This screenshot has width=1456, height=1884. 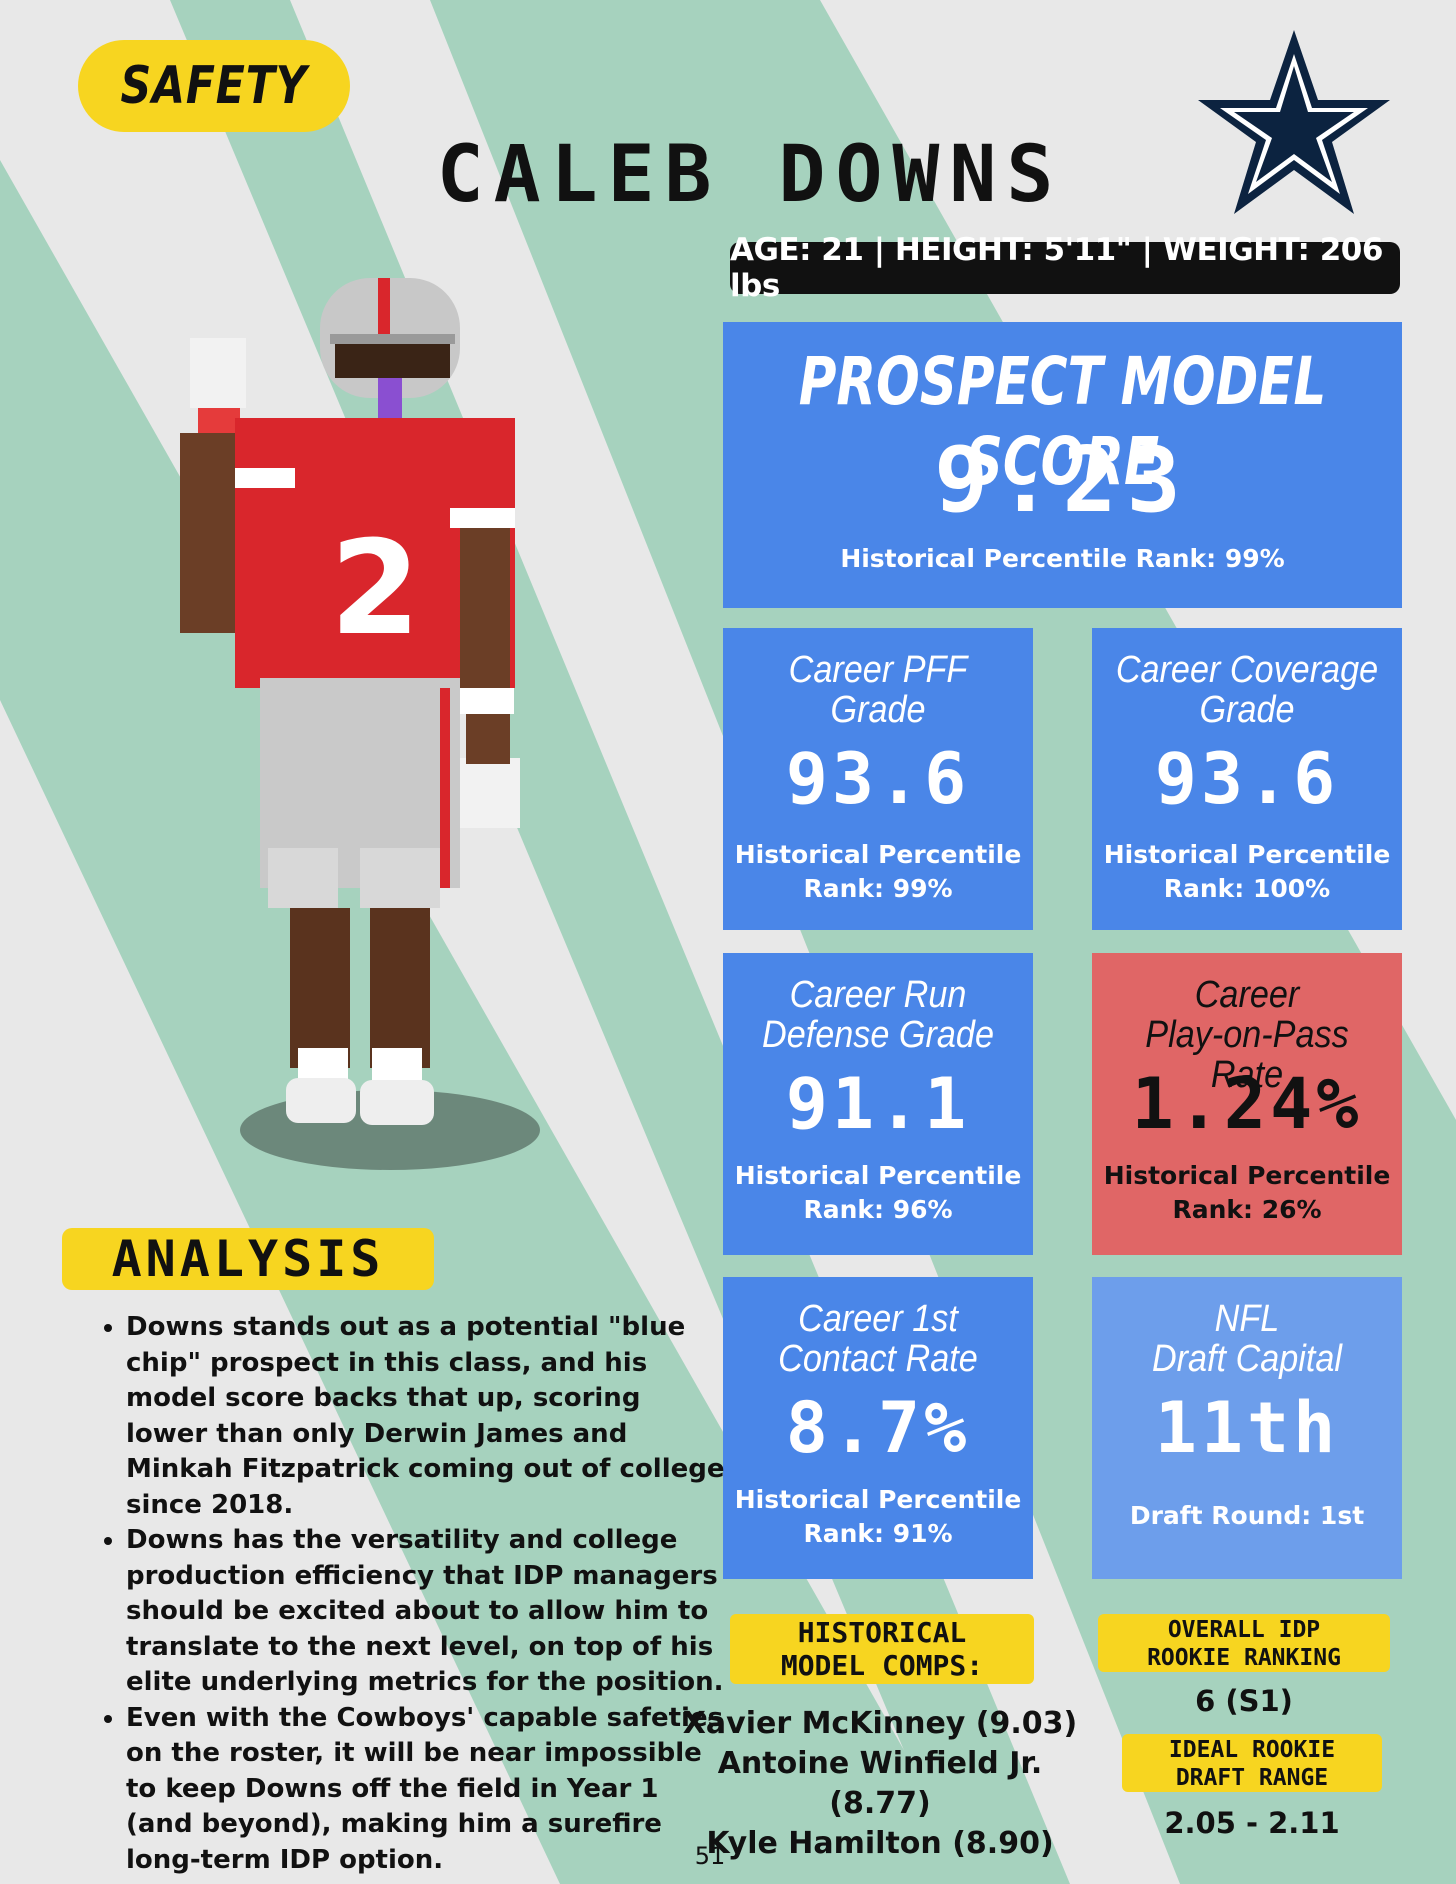 I want to click on stat-sub-line2: Rank: 99%, so click(x=878, y=888).